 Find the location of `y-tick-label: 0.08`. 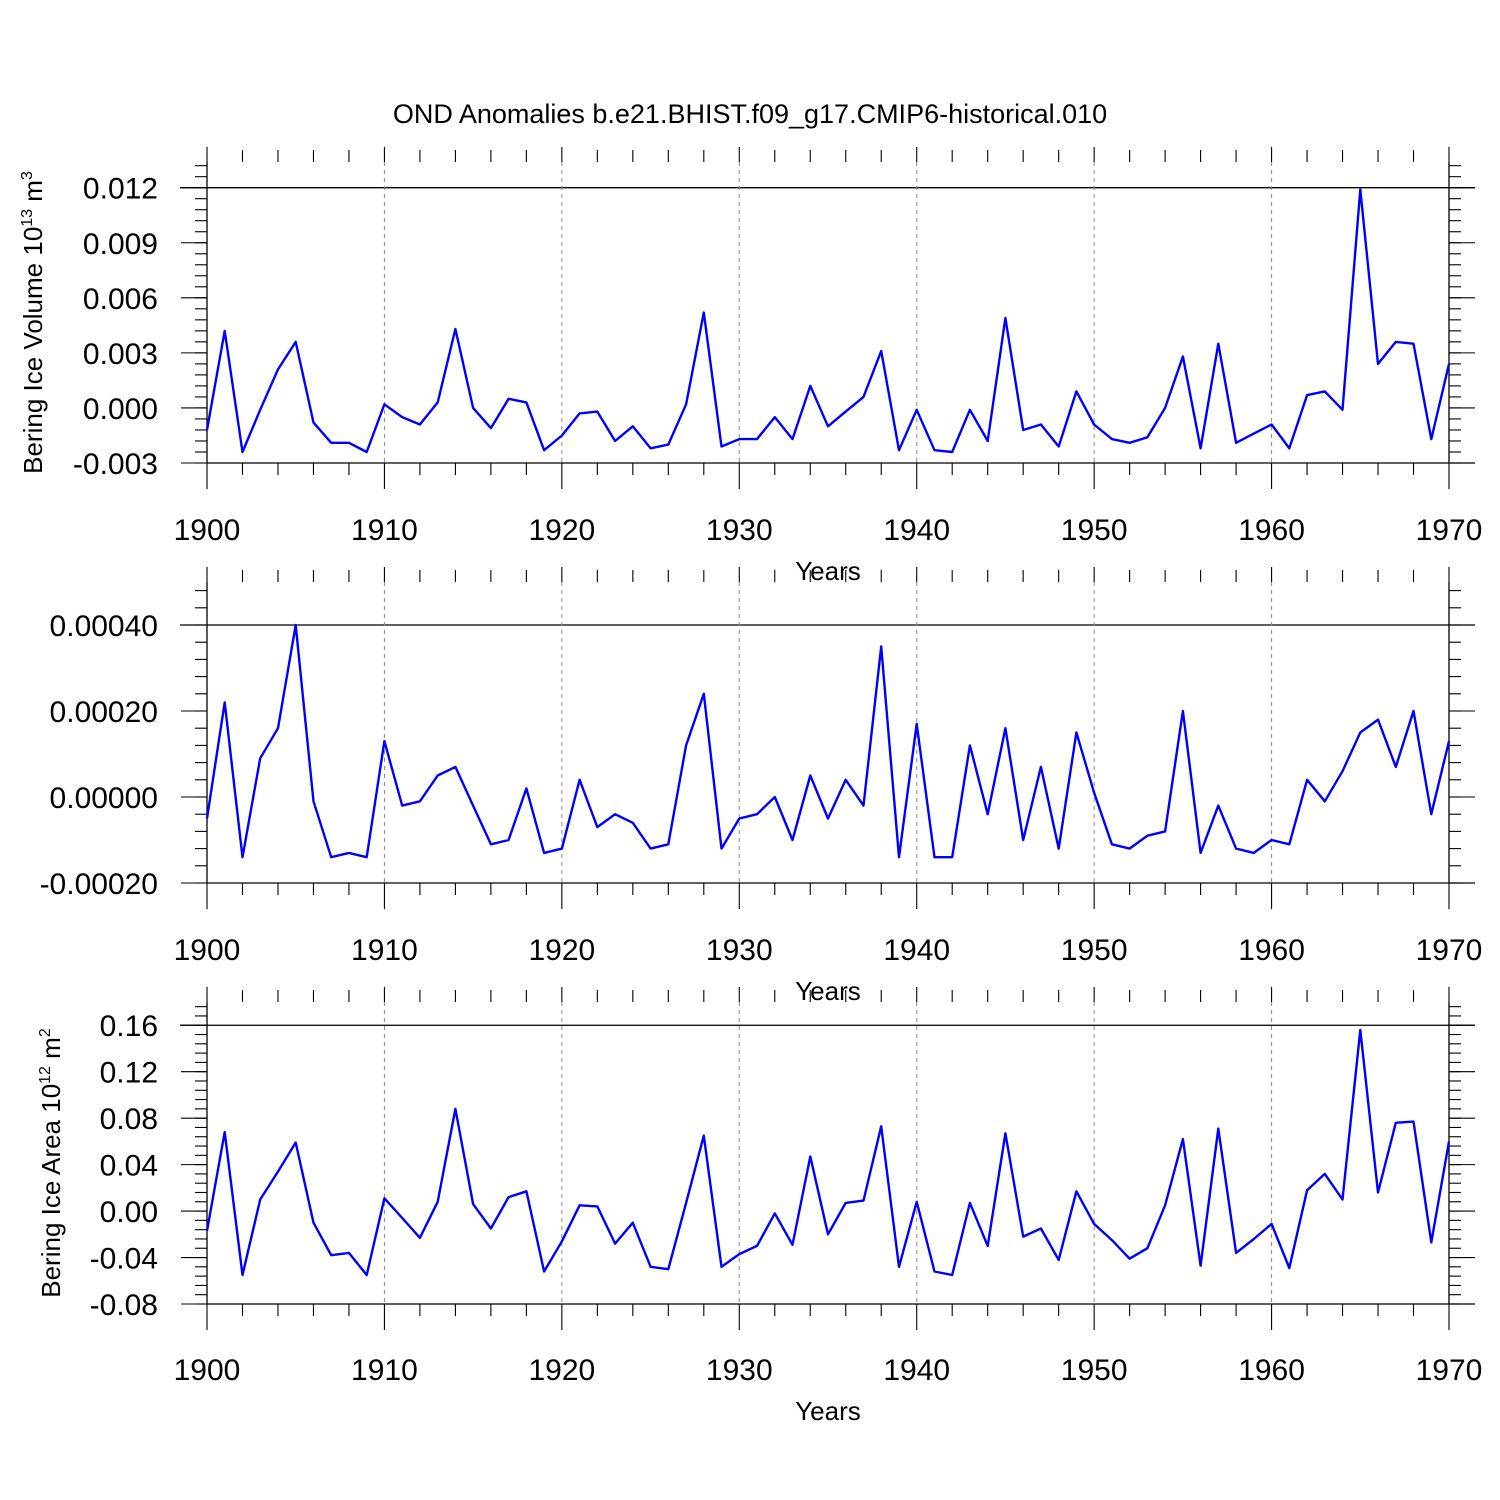

y-tick-label: 0.08 is located at coordinates (129, 1119).